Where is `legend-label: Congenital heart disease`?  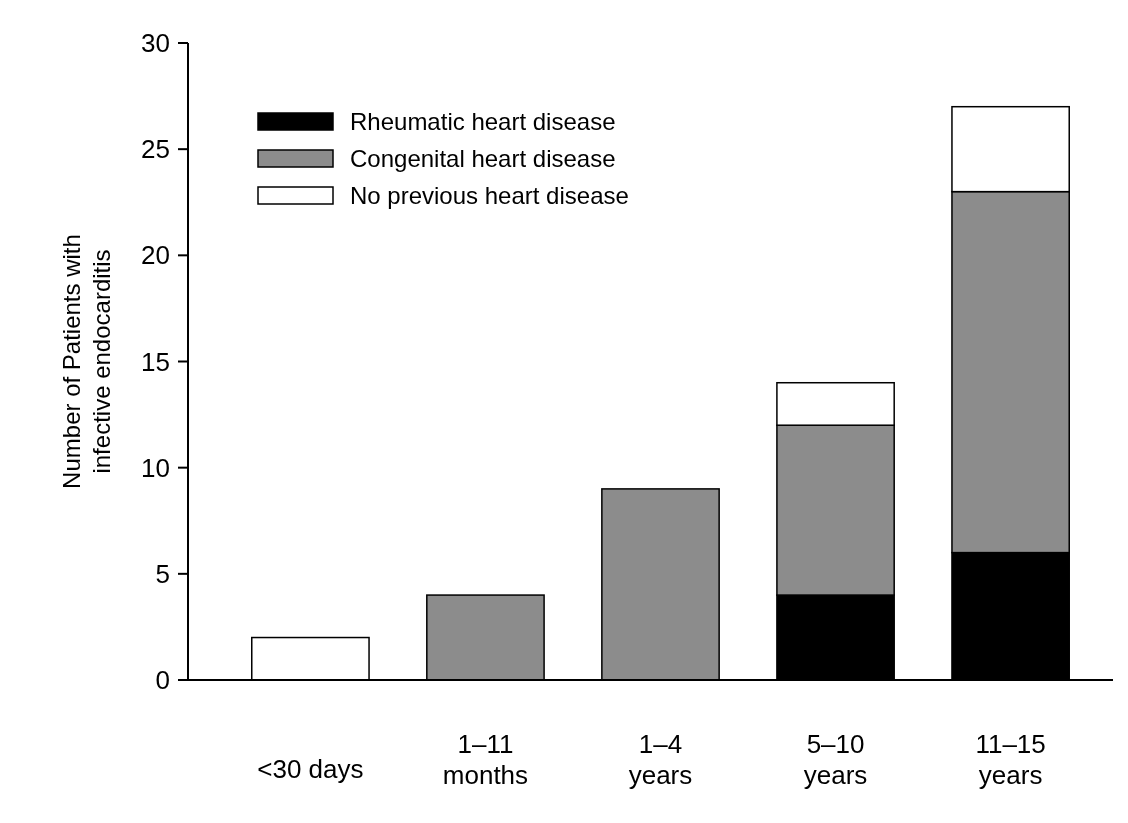
legend-label: Congenital heart disease is located at coordinates (483, 159).